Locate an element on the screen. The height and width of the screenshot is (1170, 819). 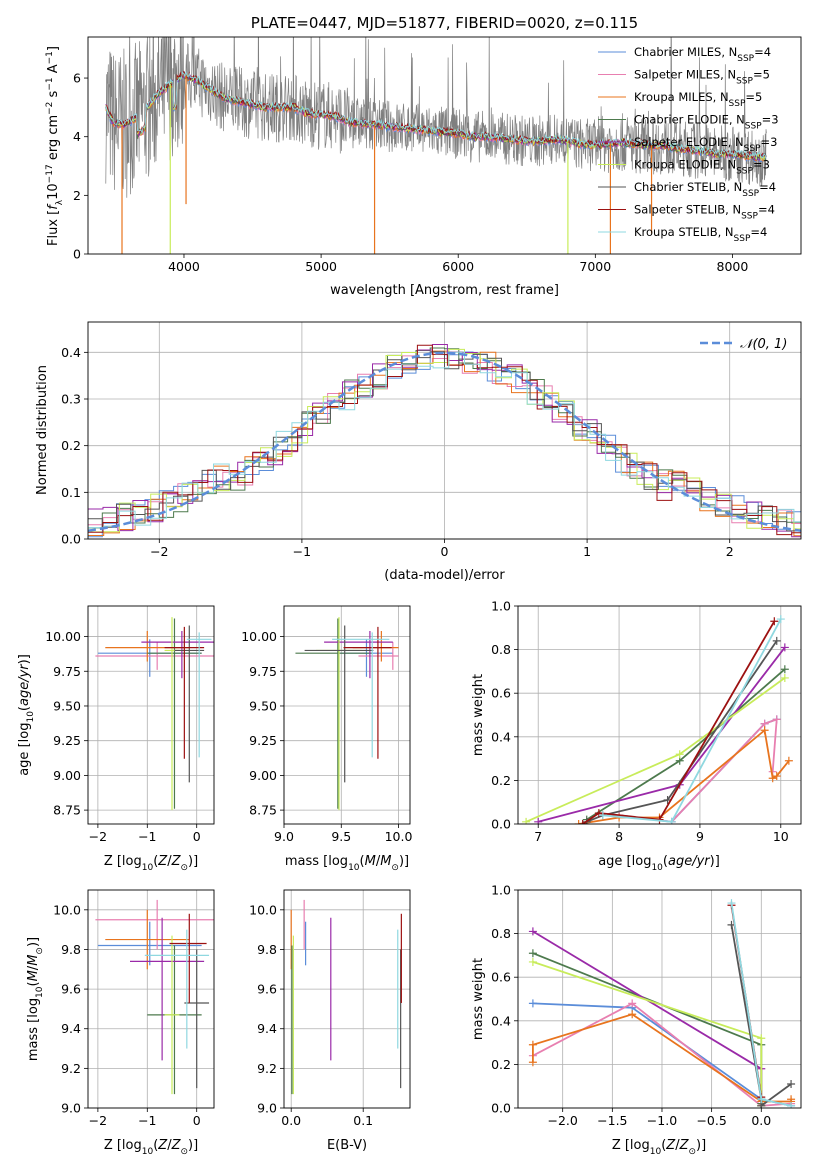
x-axis-label: age [log10(age/yr)] is located at coordinates (659, 863).